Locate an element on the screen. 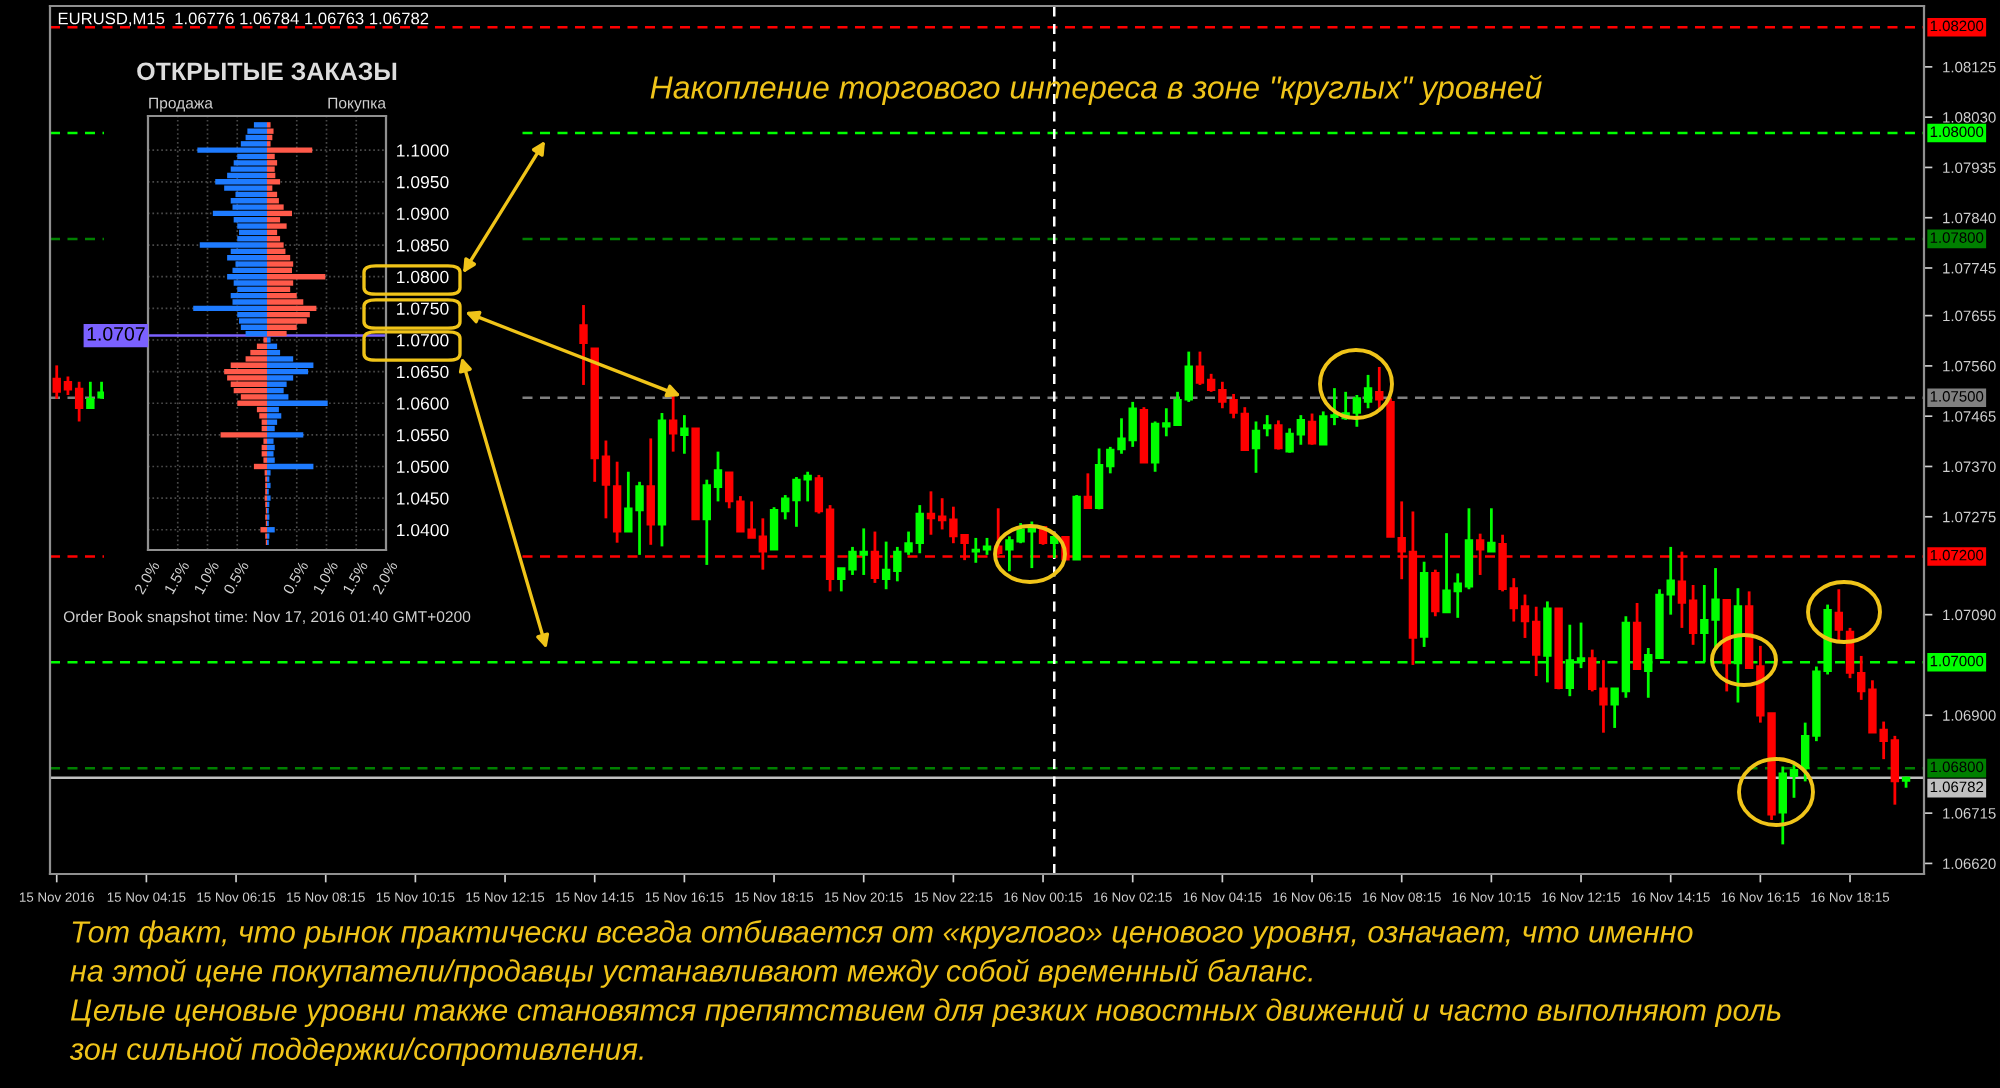 Image resolution: width=2000 pixels, height=1088 pixels. ref-line-label: 1.0707 is located at coordinates (116, 333).